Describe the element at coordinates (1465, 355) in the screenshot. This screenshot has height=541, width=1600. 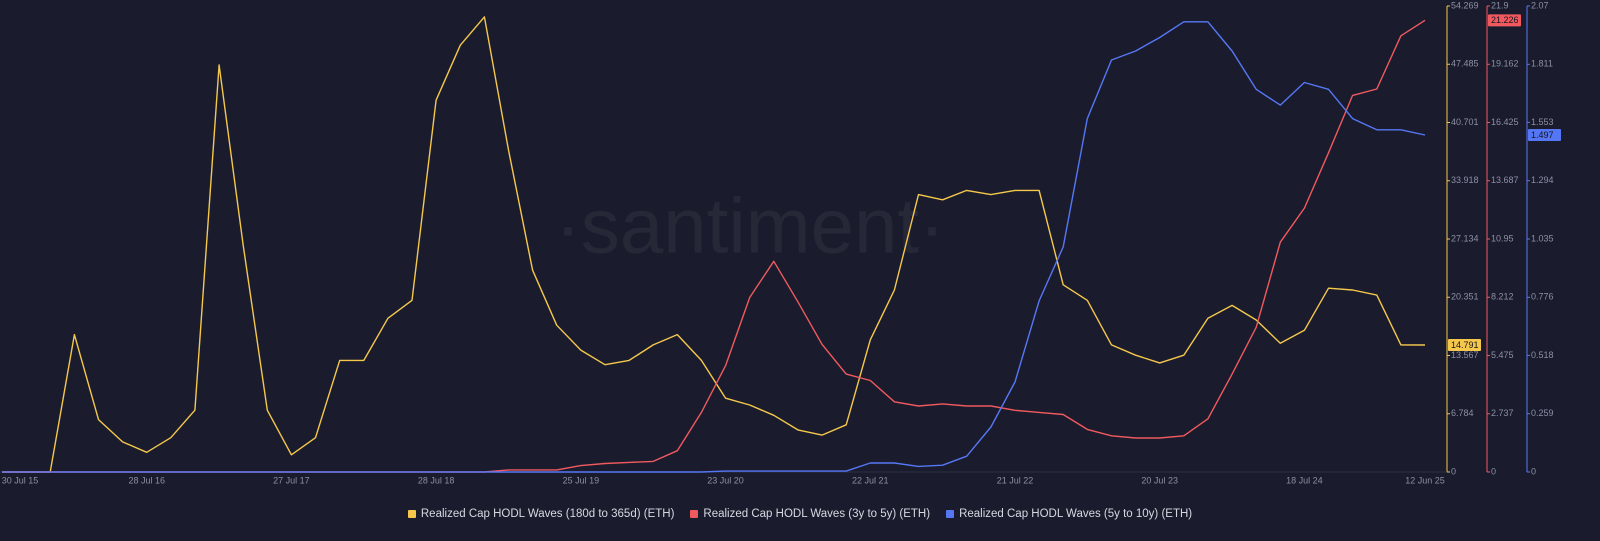
I see `y-tick-label: 13.567` at that location.